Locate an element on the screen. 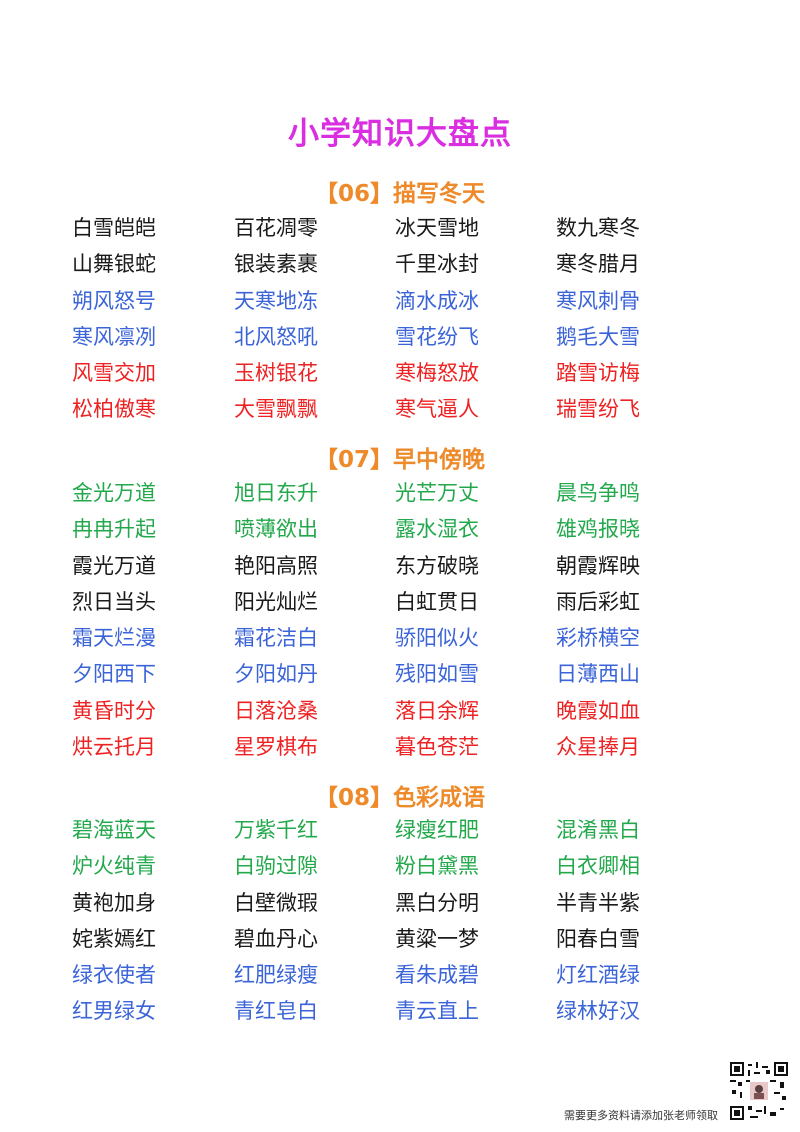 The image size is (800, 1132). qr-code-icon is located at coordinates (759, 1091).